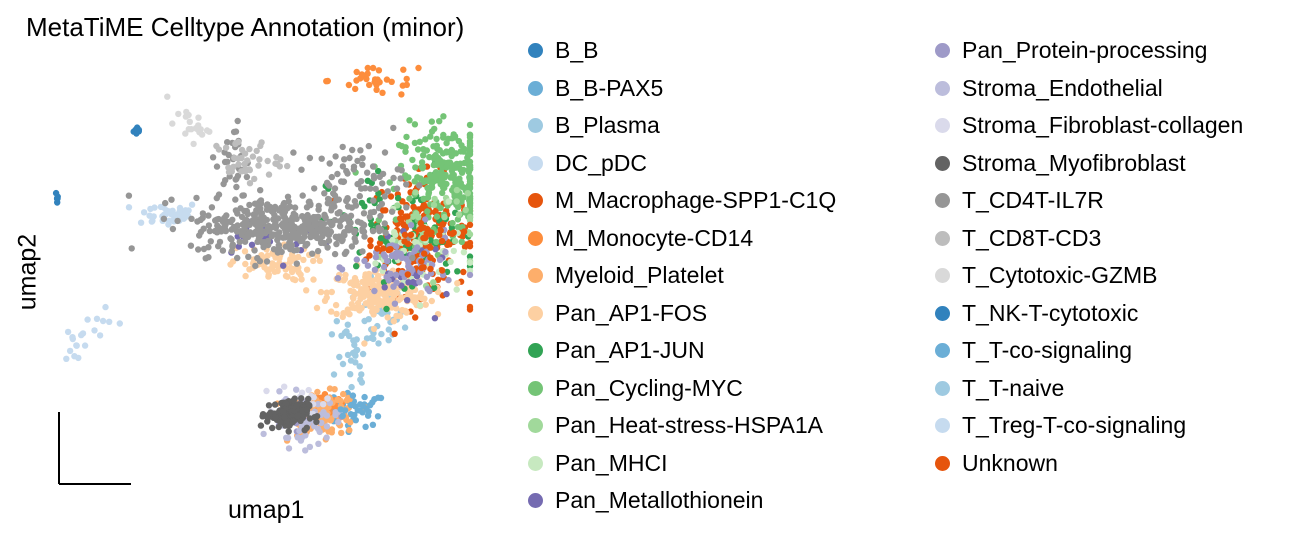  Describe the element at coordinates (274, 193) in the screenshot. I see `series-t-cd4t-il7r` at that location.